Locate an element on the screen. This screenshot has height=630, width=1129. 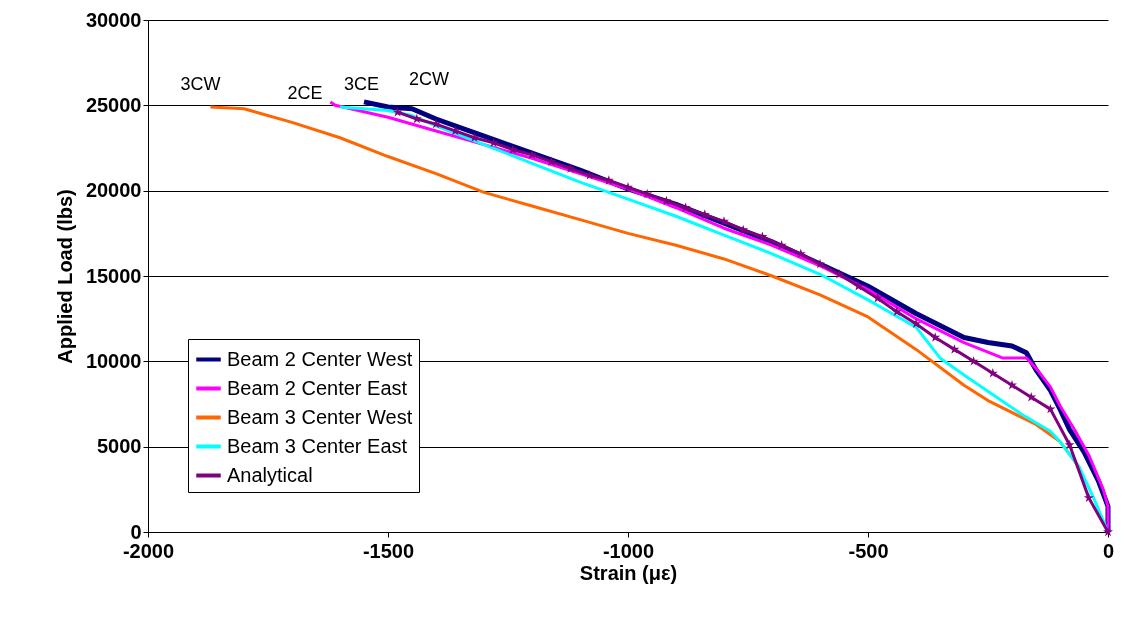
annotation: 2CE is located at coordinates (305, 92).